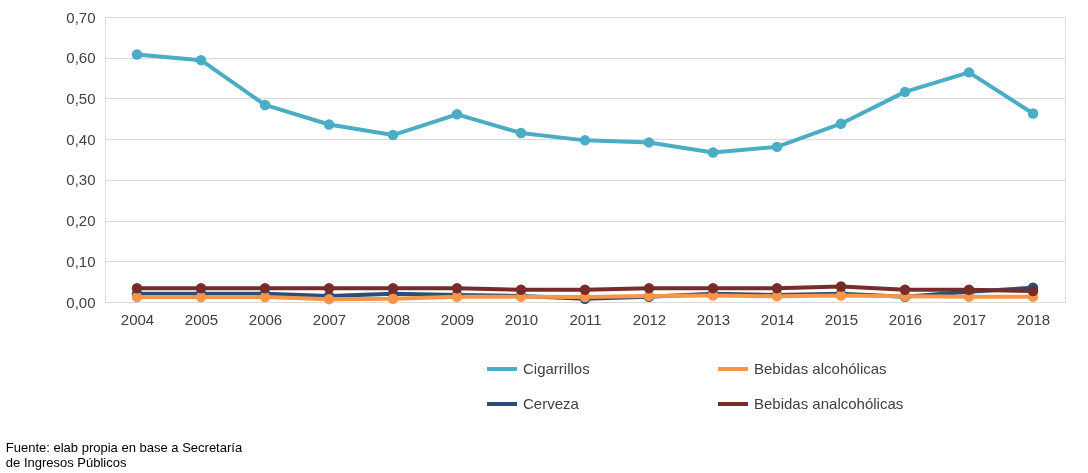 The image size is (1088, 473). What do you see at coordinates (81, 302) in the screenshot?
I see `y-tick-label: 0,00` at bounding box center [81, 302].